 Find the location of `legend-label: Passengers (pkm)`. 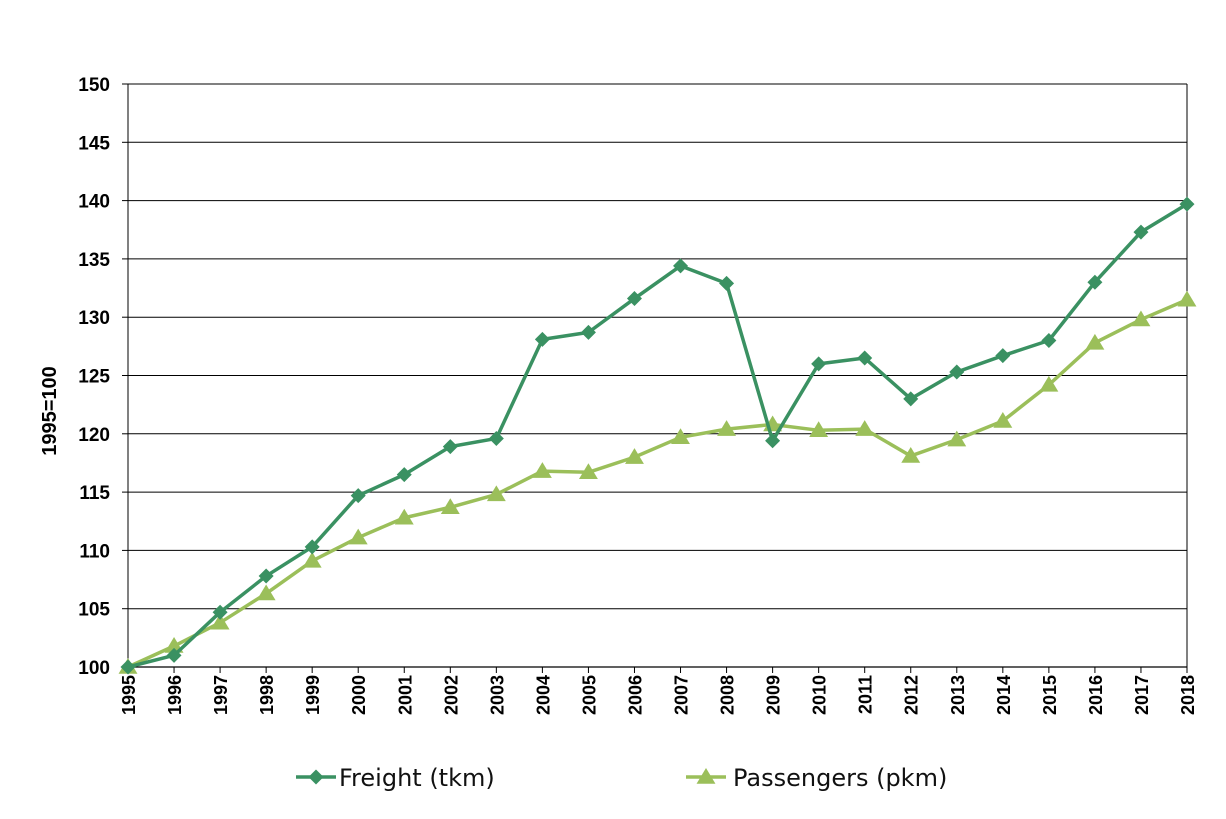

legend-label: Passengers (pkm) is located at coordinates (840, 778).